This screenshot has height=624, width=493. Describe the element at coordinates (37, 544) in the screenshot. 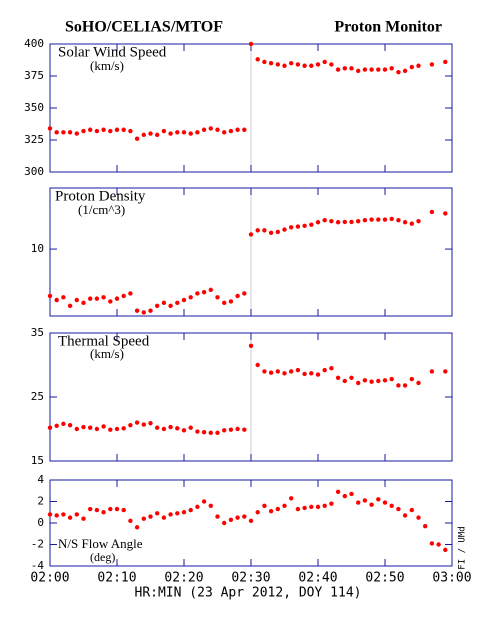

I see `y-tick-label: -2` at that location.